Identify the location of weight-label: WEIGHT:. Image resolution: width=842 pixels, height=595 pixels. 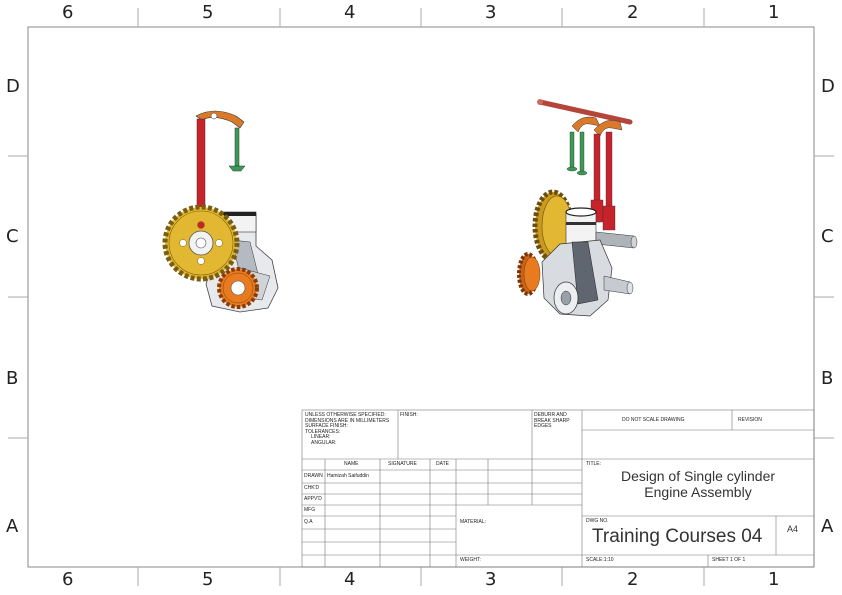
(470, 560).